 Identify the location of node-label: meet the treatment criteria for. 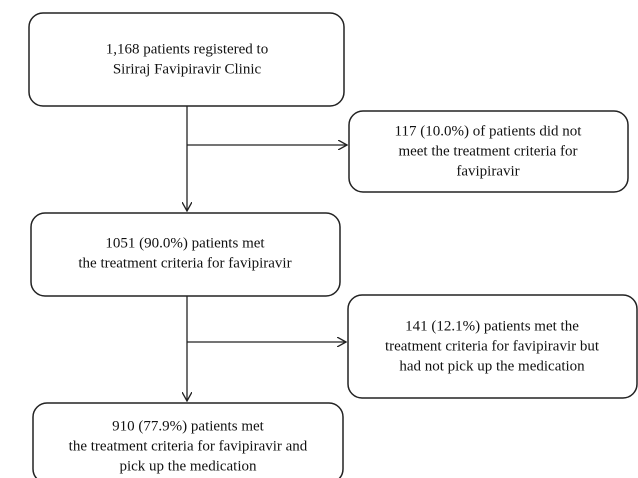
(487, 151).